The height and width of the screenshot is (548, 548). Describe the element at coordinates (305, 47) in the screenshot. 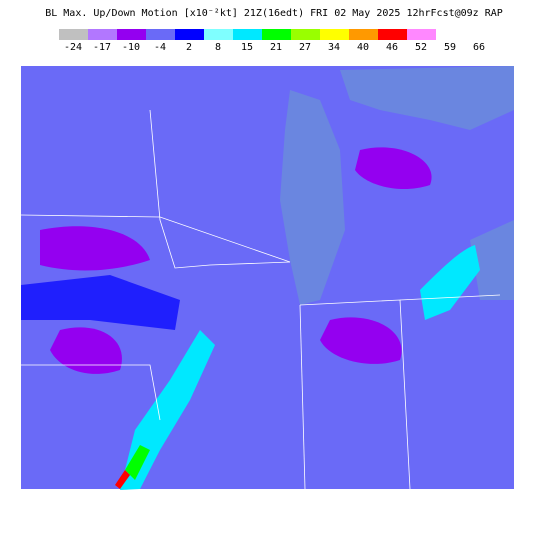

I see `legend-label: 27` at that location.